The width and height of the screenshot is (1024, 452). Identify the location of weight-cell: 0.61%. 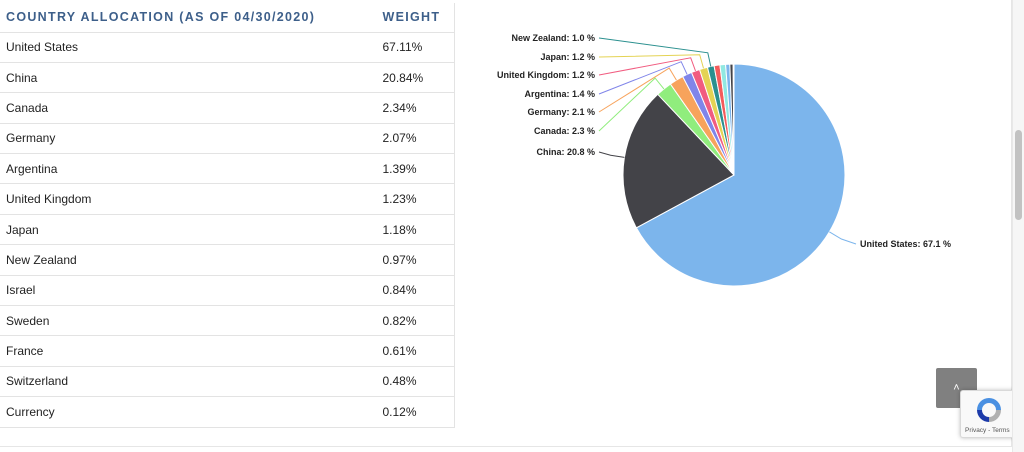
(418, 351).